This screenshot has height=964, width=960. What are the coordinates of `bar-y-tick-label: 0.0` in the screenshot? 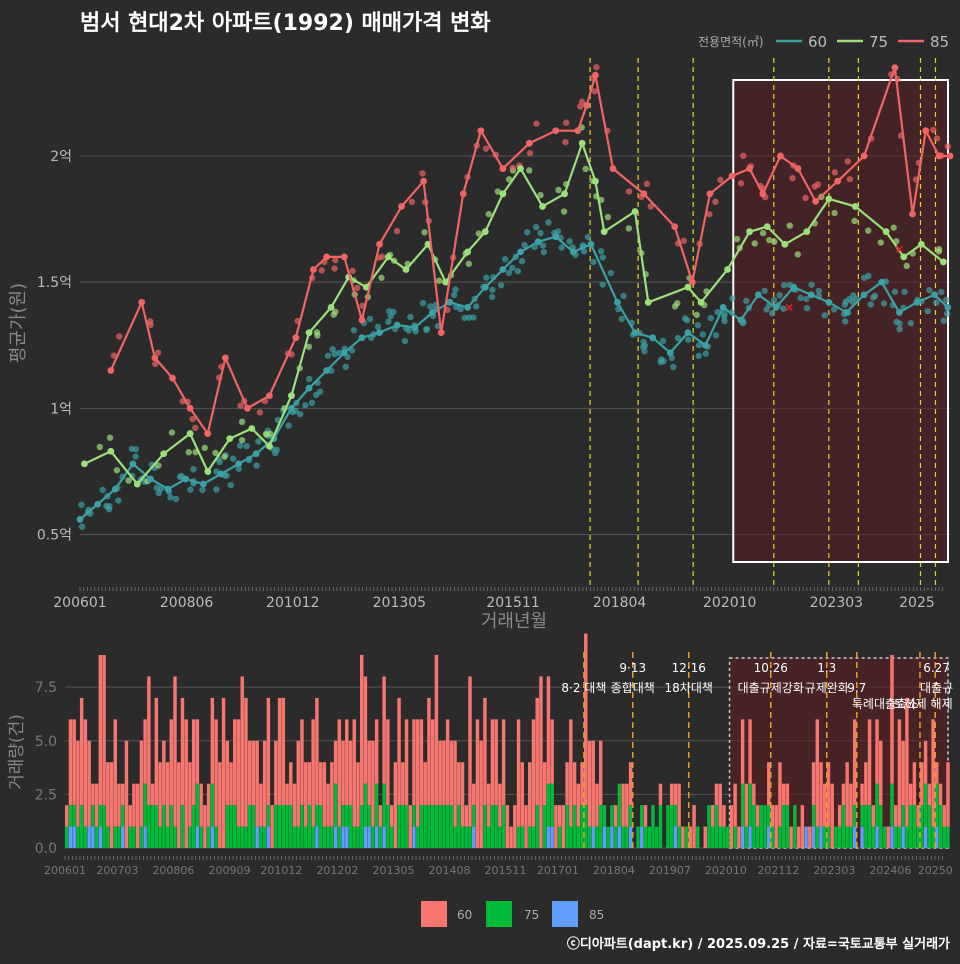 It's located at (46, 849).